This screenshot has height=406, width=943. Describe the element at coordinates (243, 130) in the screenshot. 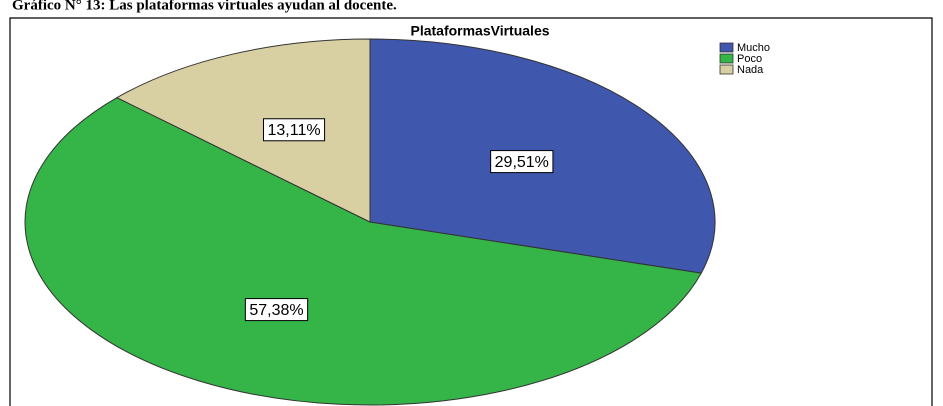

I see `pie-slice` at that location.